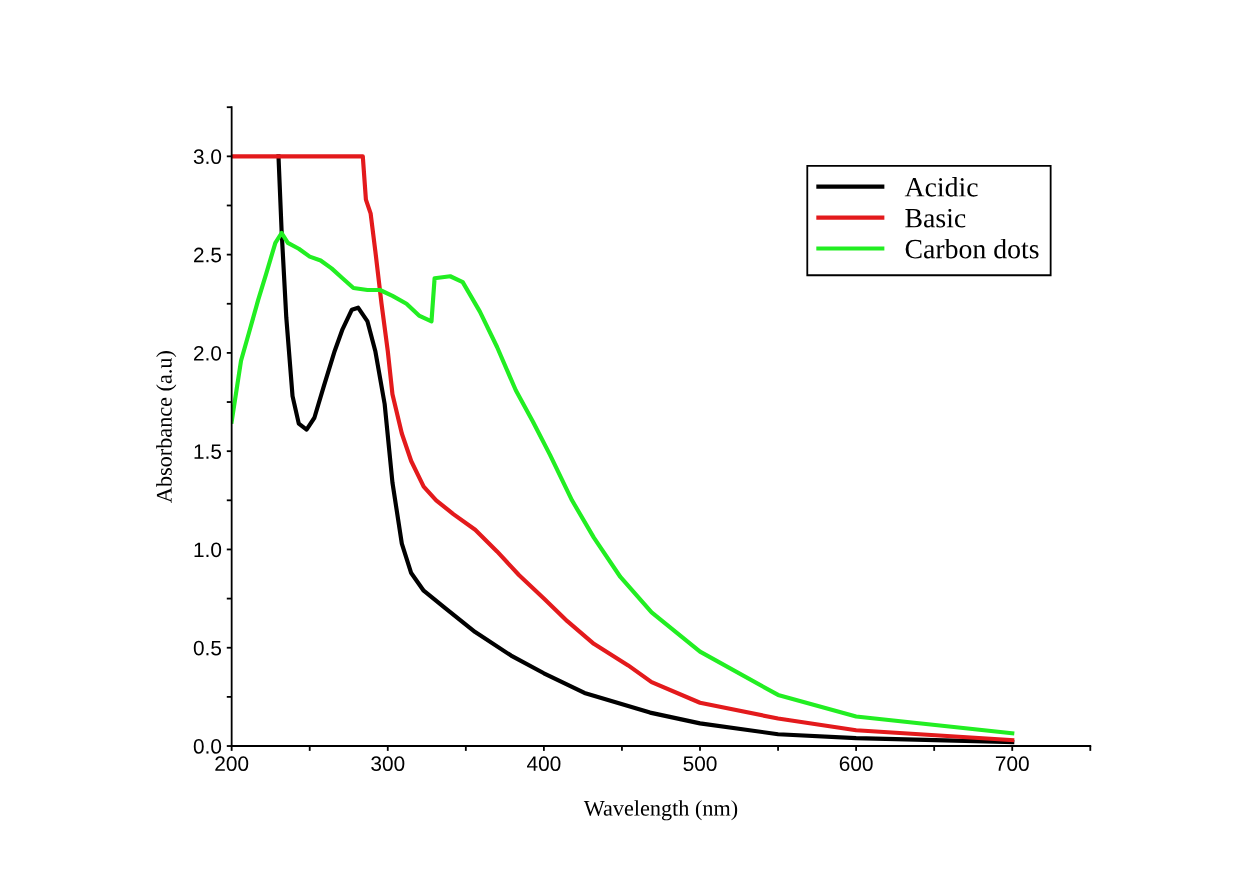  Describe the element at coordinates (207, 157) in the screenshot. I see `y-tick-label: 3.0` at that location.